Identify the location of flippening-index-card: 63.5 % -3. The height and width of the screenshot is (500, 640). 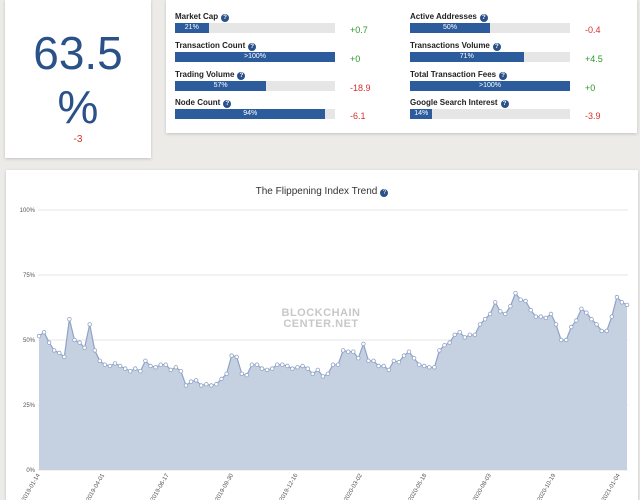
(78, 79).